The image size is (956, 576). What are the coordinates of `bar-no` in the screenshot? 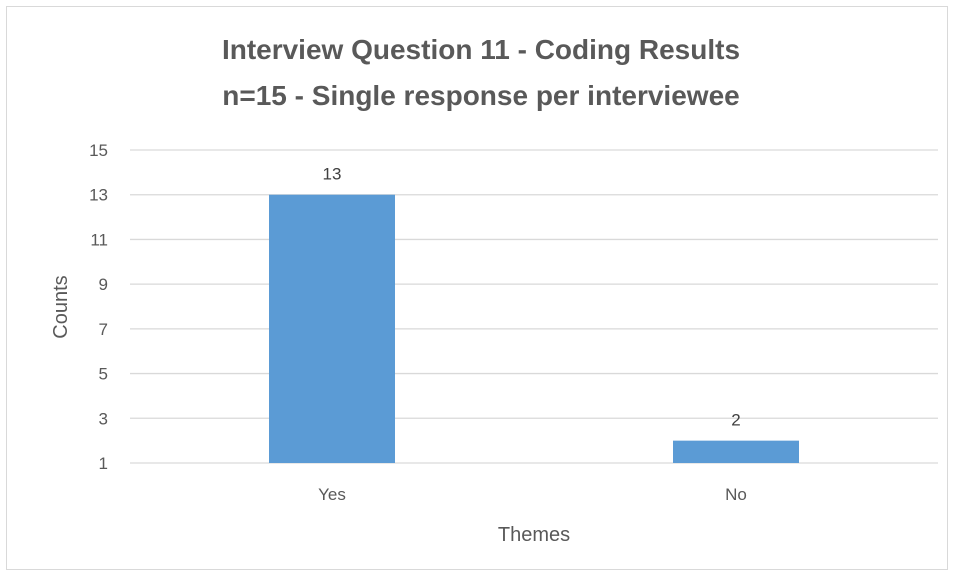 It's located at (736, 451).